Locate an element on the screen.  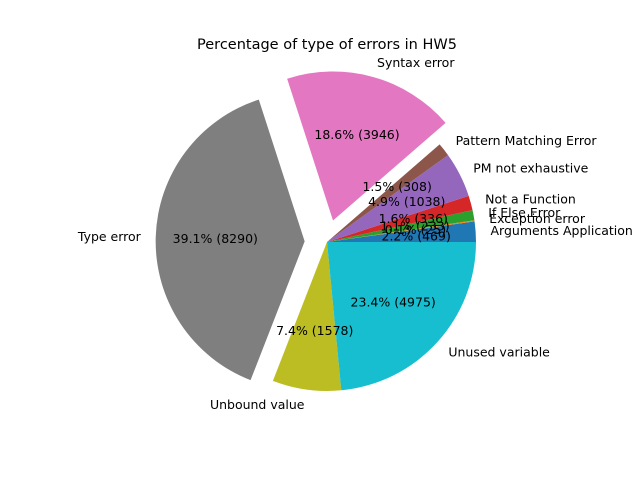
slice-label: Not a Function is located at coordinates (530, 199).